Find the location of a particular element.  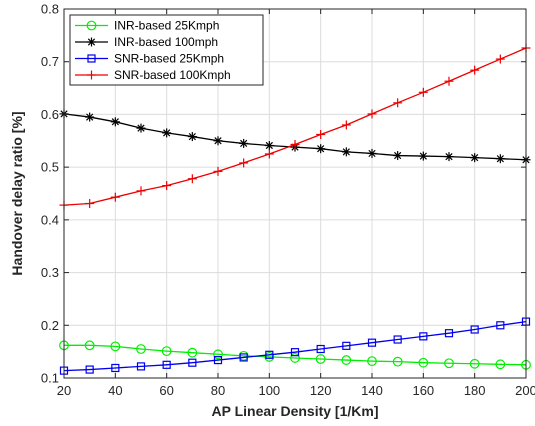

y-axis-title: Handover delay ratio [%] is located at coordinates (17, 193).